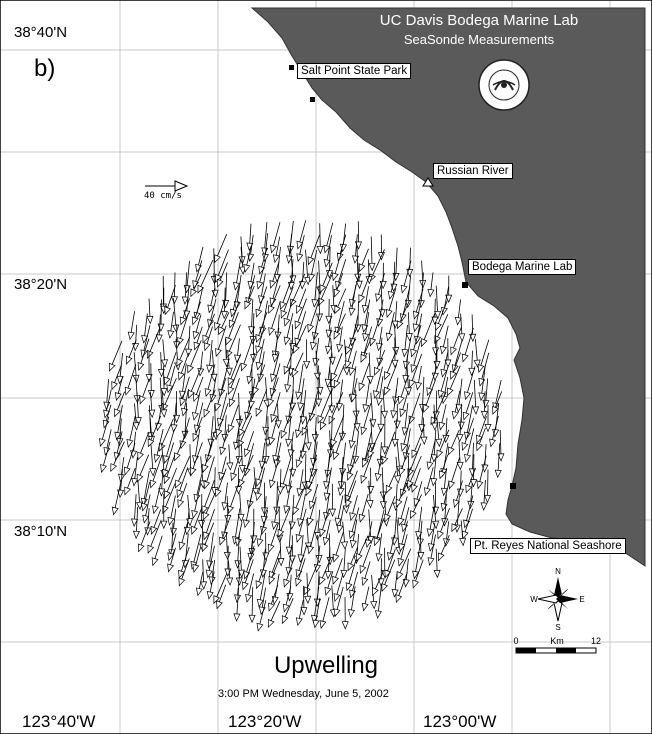  I want to click on distance-scale-bar: 0 Km 12, so click(557, 645).